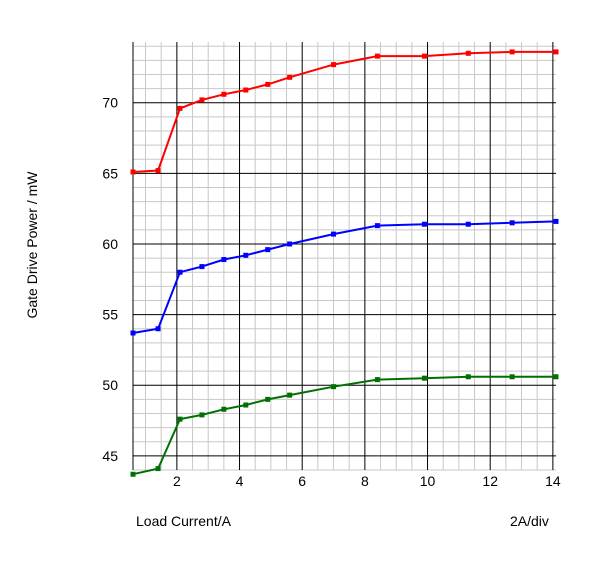 The image size is (600, 563). Describe the element at coordinates (110, 456) in the screenshot. I see `y-tick-label: 45` at that location.